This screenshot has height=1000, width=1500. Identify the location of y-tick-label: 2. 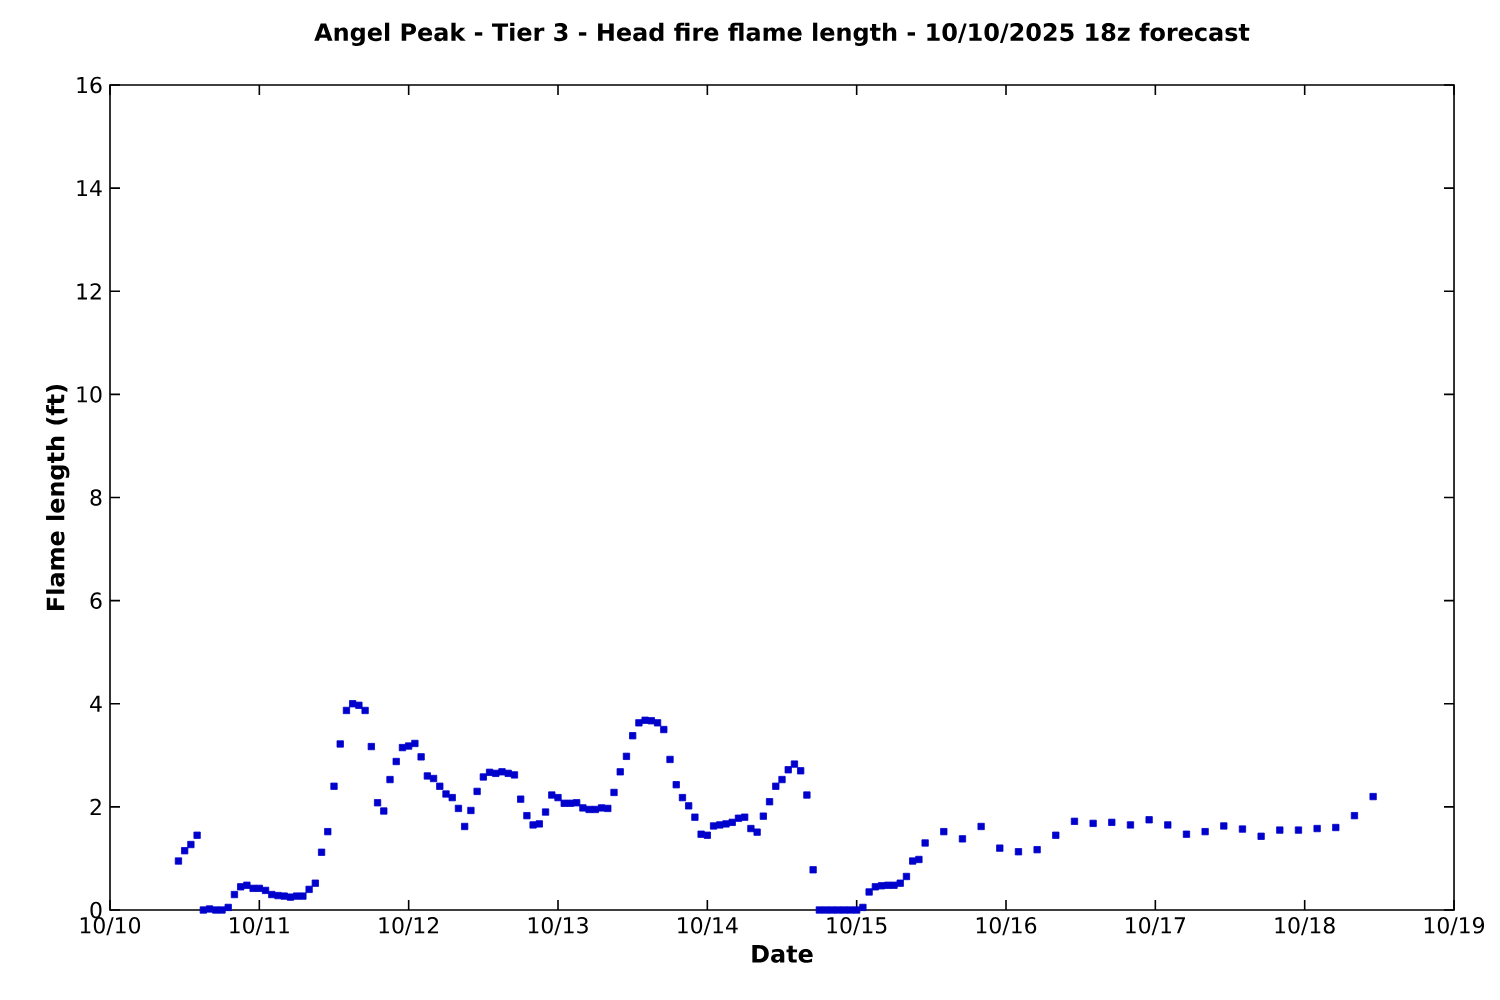
(95, 807).